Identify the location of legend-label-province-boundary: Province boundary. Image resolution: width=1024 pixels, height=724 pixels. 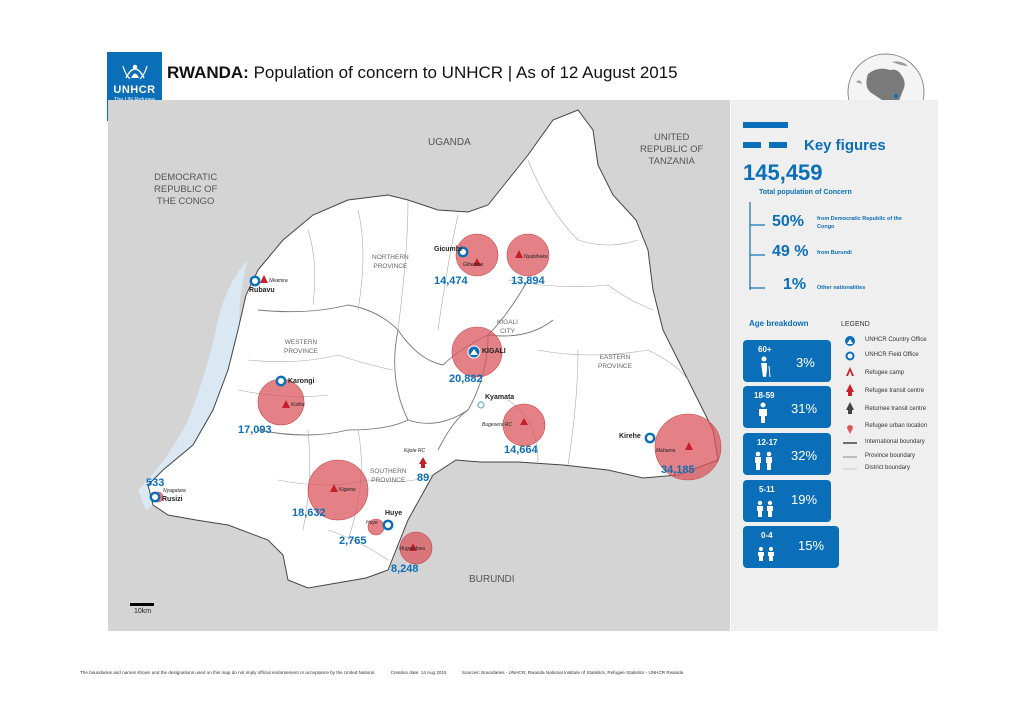
(890, 456).